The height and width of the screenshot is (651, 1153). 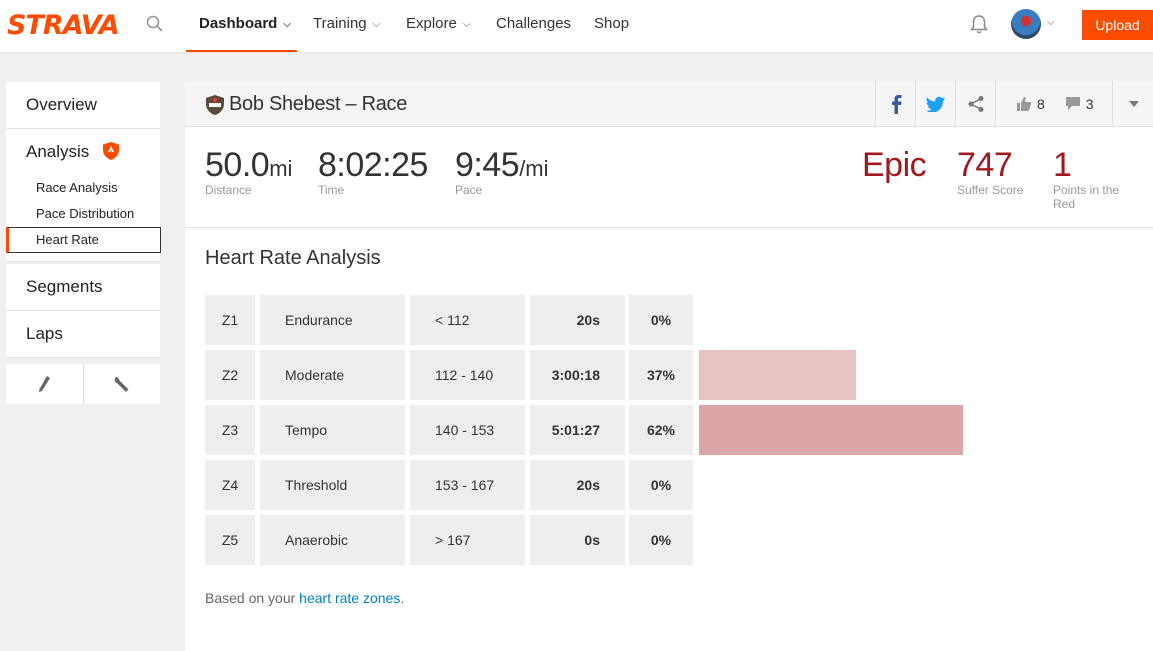 What do you see at coordinates (1026, 24) in the screenshot?
I see `avatar` at bounding box center [1026, 24].